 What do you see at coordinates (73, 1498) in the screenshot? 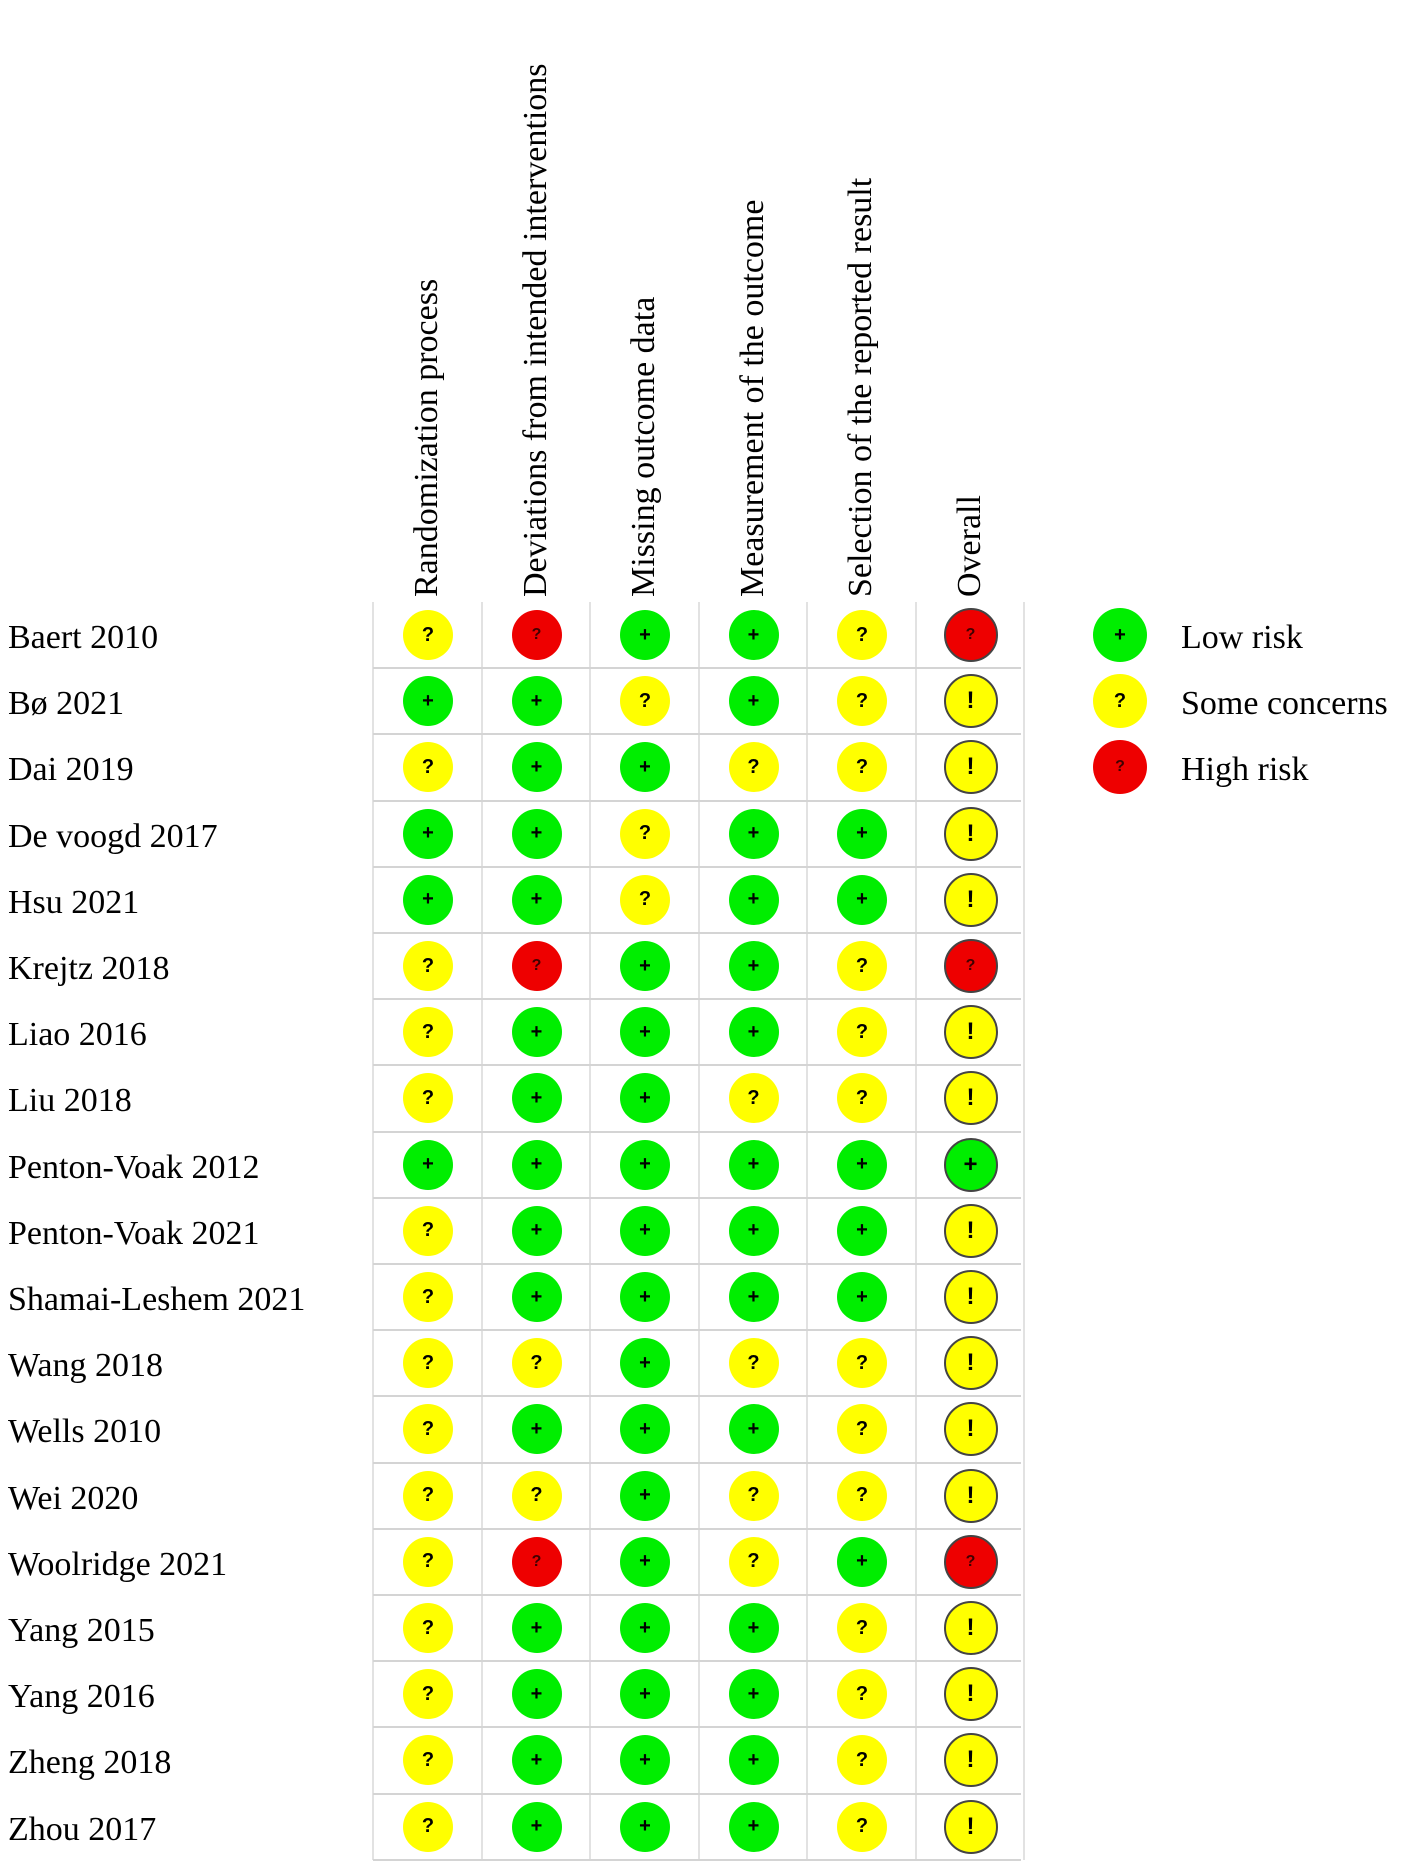
I see `study-label: Wei 2020` at bounding box center [73, 1498].